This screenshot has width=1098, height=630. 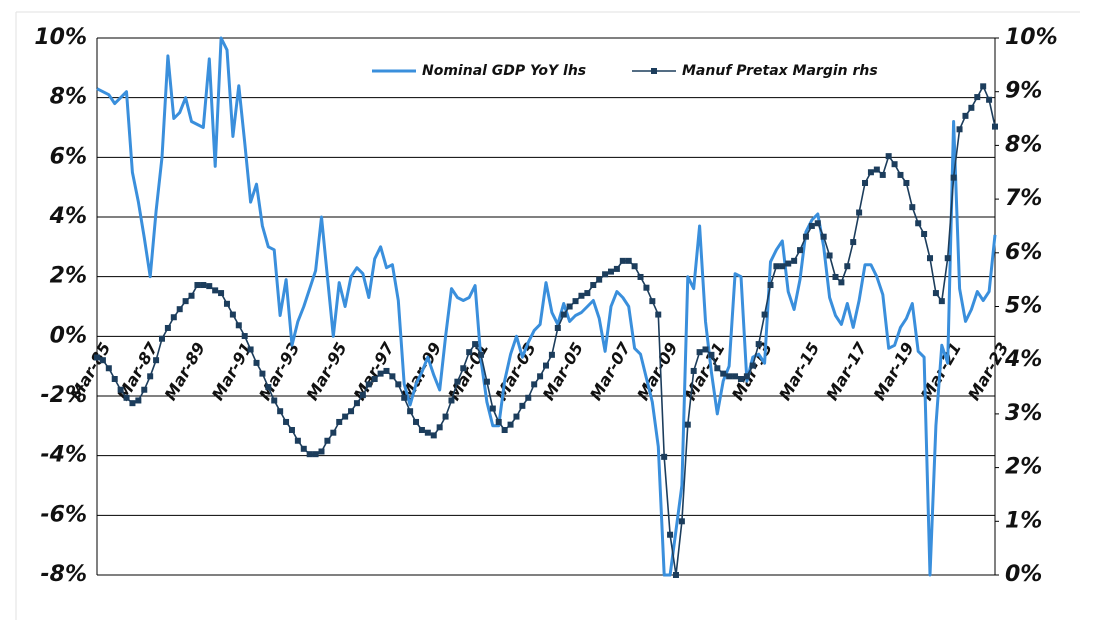 What do you see at coordinates (657, 371) in the screenshot?
I see `x-tick-label: Mar-09` at bounding box center [657, 371].